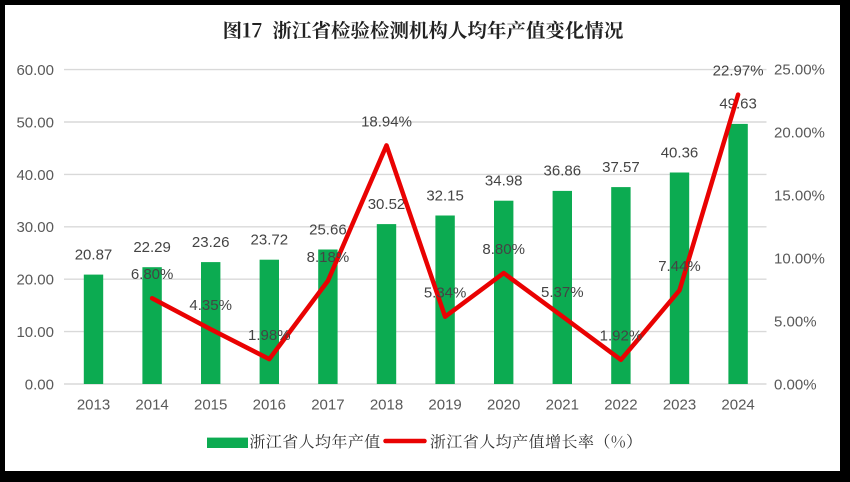 The image size is (850, 482). What do you see at coordinates (563, 171) in the screenshot?
I see `svg-text: 36.86` at bounding box center [563, 171].